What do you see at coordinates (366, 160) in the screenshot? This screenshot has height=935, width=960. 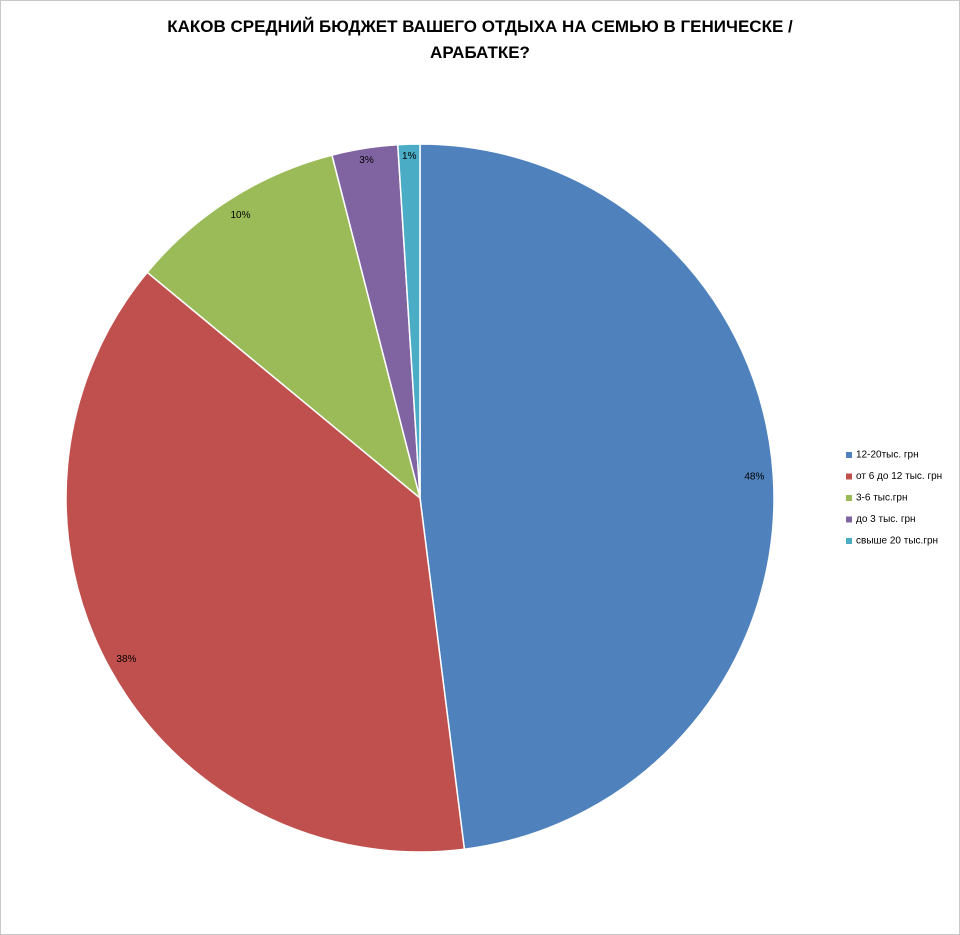 I see `data-label: 3%` at bounding box center [366, 160].